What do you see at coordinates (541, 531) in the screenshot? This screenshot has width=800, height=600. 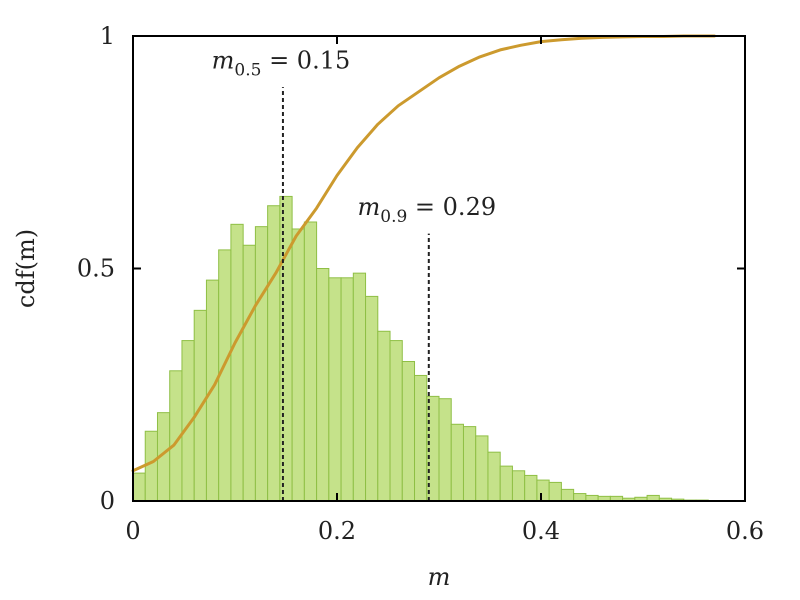 I see `x-tick-label: 0.4` at bounding box center [541, 531].